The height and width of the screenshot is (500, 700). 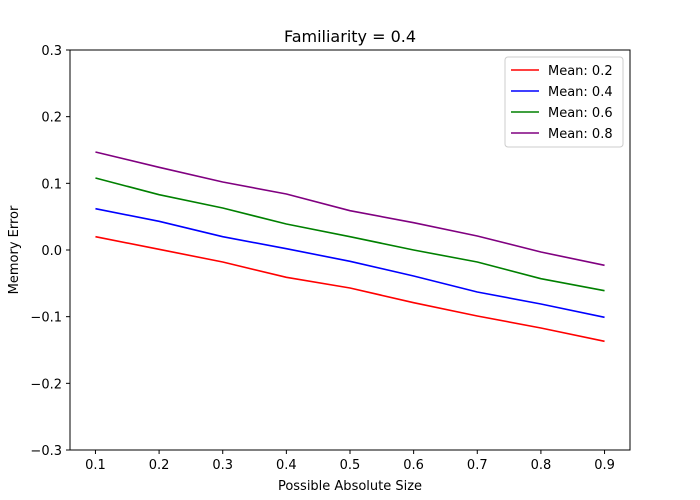 What do you see at coordinates (580, 113) in the screenshot?
I see `legend-label: Mean: 0.6` at bounding box center [580, 113].